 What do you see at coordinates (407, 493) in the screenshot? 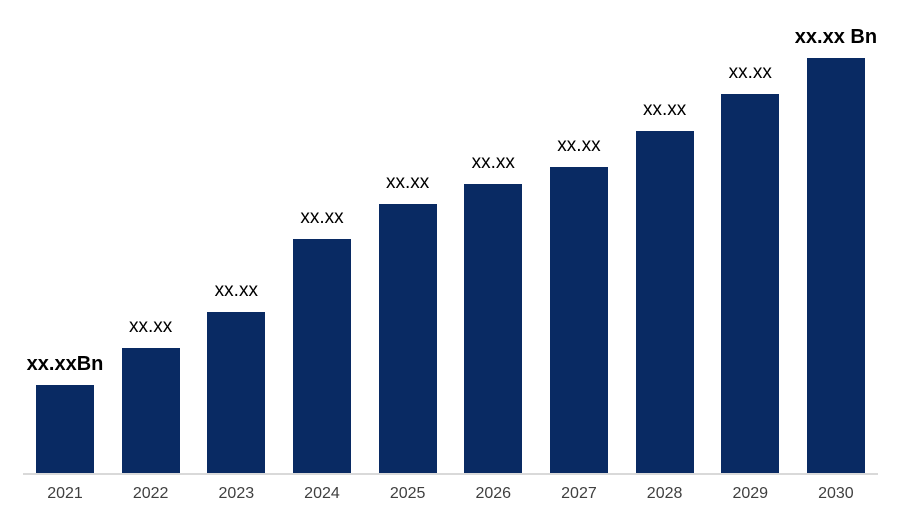
I see `x-tick-2025: 2025` at bounding box center [407, 493].